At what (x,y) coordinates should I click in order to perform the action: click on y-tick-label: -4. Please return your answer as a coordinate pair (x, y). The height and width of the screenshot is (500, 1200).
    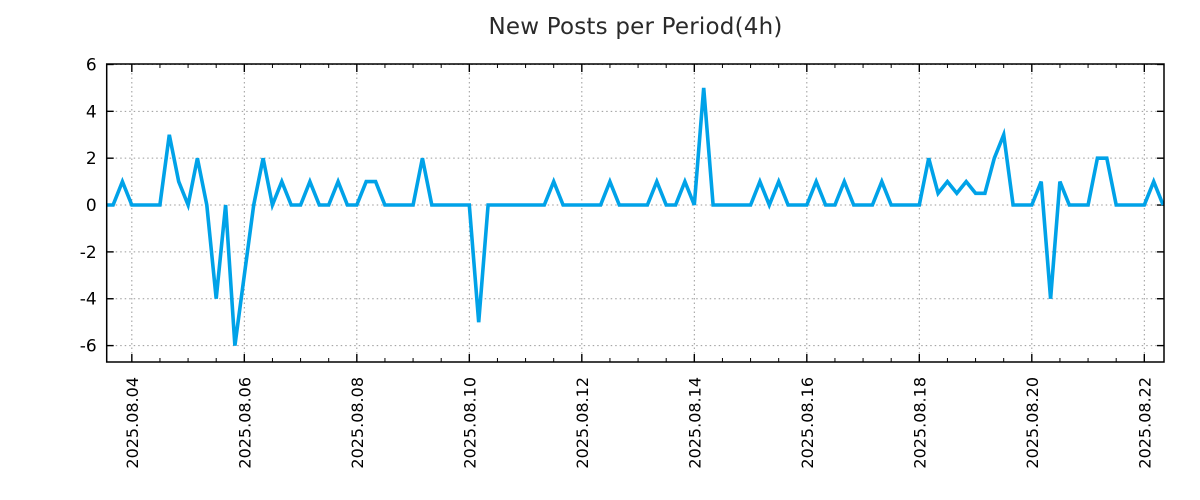
    Looking at the image, I should click on (88, 300).